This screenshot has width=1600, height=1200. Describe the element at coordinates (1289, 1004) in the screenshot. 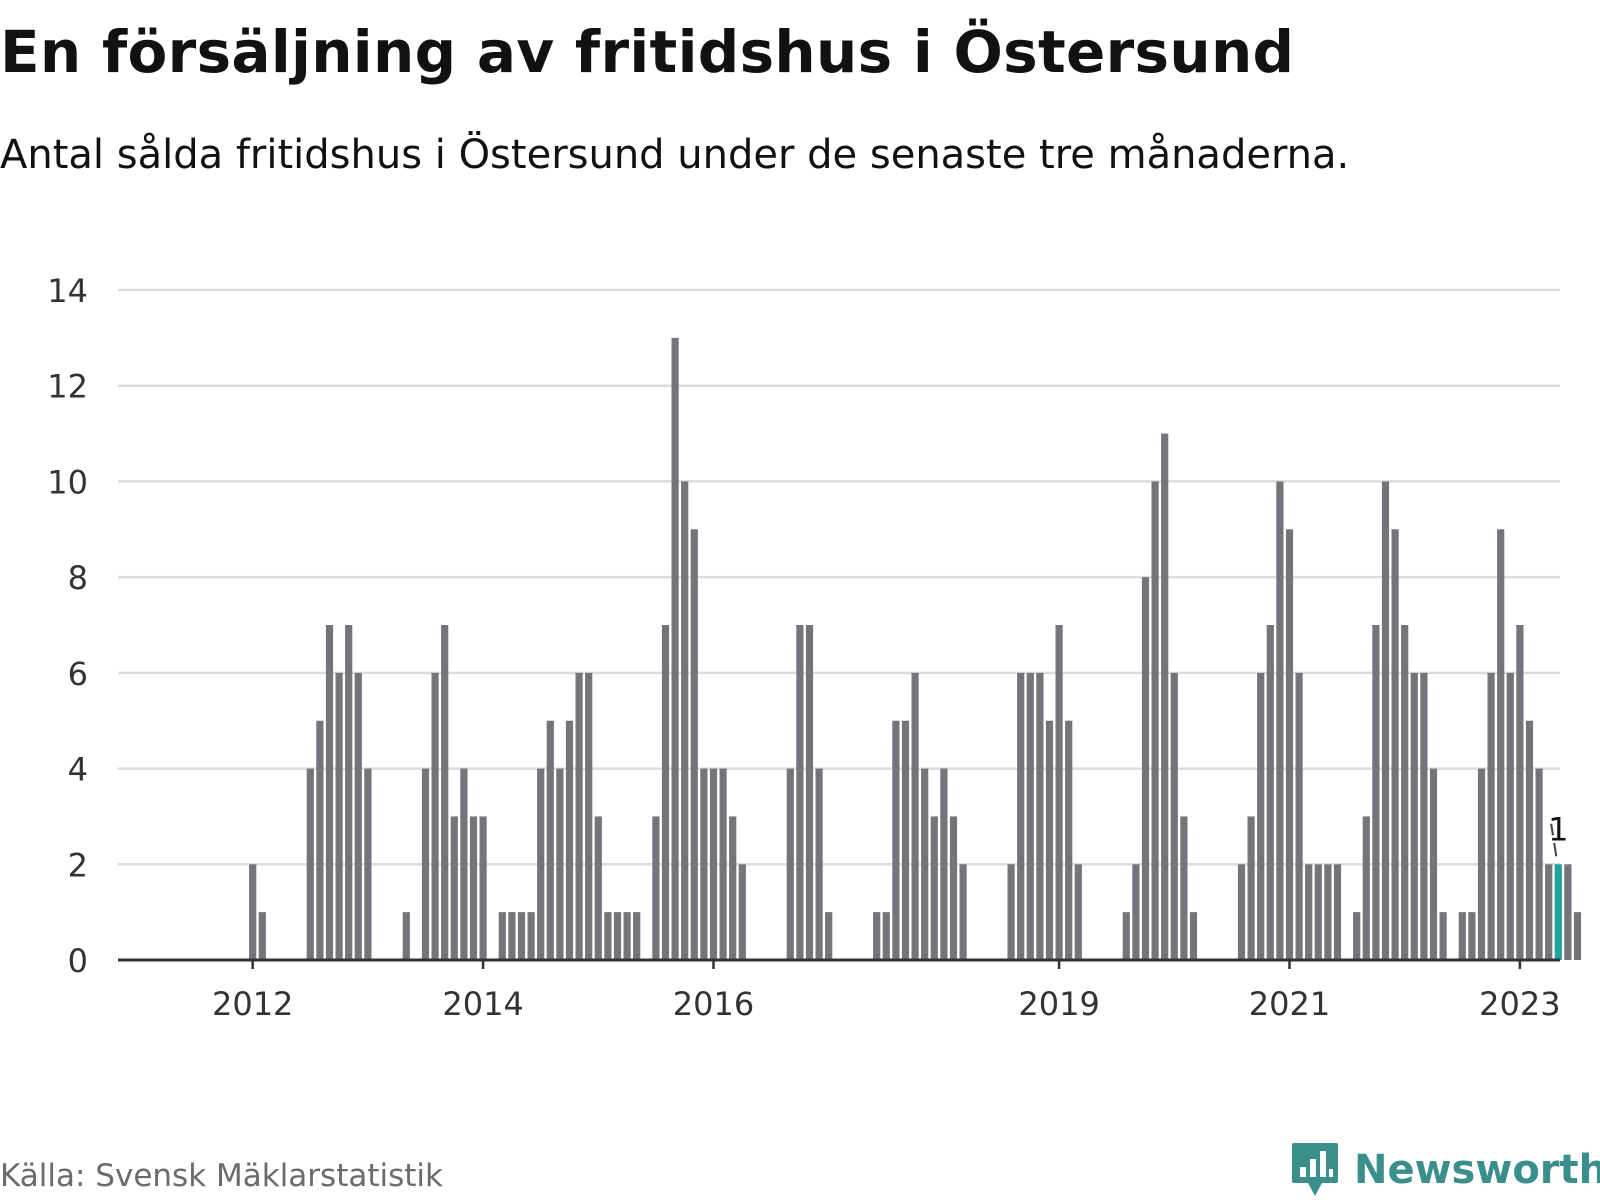

I see `x-tick-label: 2021` at that location.